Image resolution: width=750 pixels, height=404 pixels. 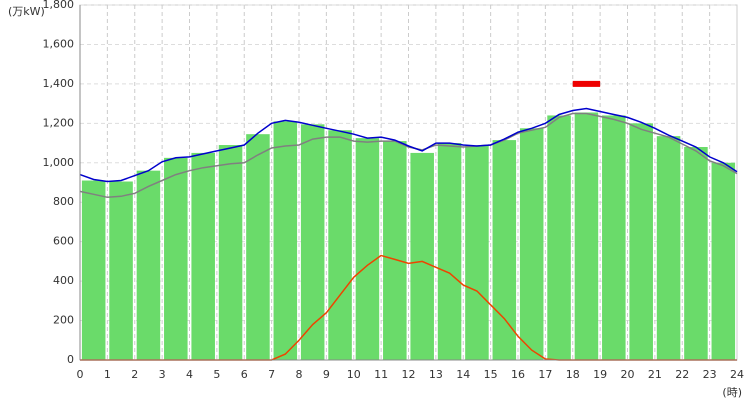 I want to click on y-tick-label: 200, so click(x=63, y=320).